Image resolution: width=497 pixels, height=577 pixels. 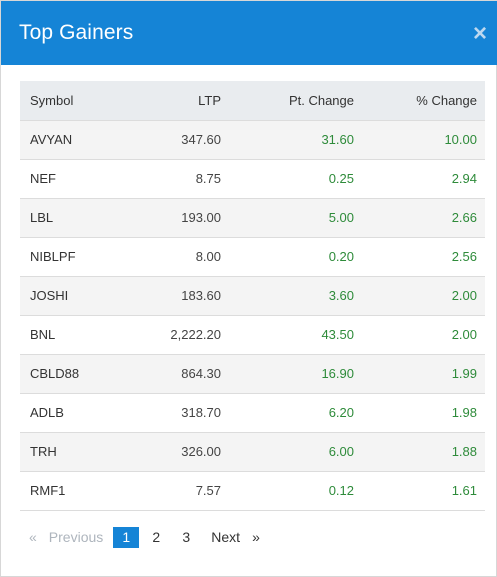 What do you see at coordinates (47, 412) in the screenshot?
I see `cell-symbol: ADLB` at bounding box center [47, 412].